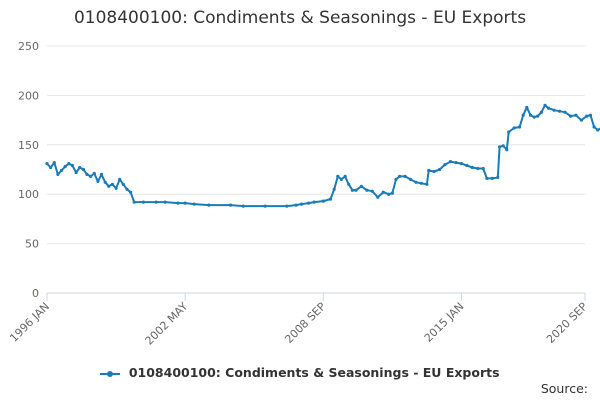 The width and height of the screenshot is (600, 400). What do you see at coordinates (564, 388) in the screenshot?
I see `source-credit: Source:` at bounding box center [564, 388].